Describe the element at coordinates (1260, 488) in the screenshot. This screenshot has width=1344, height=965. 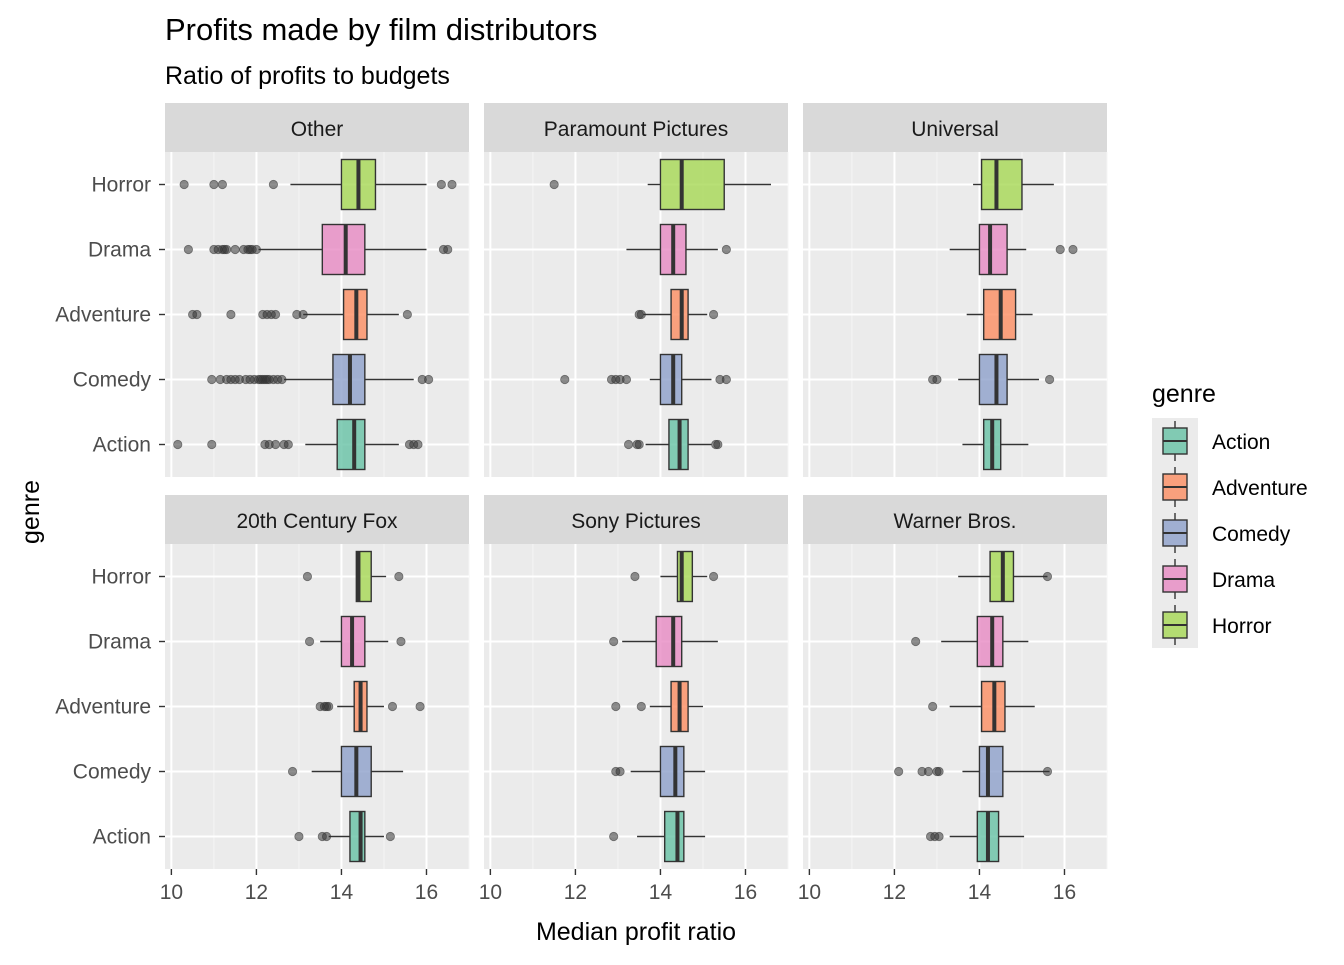
I see `legend-label-adventure: Adventure` at that location.